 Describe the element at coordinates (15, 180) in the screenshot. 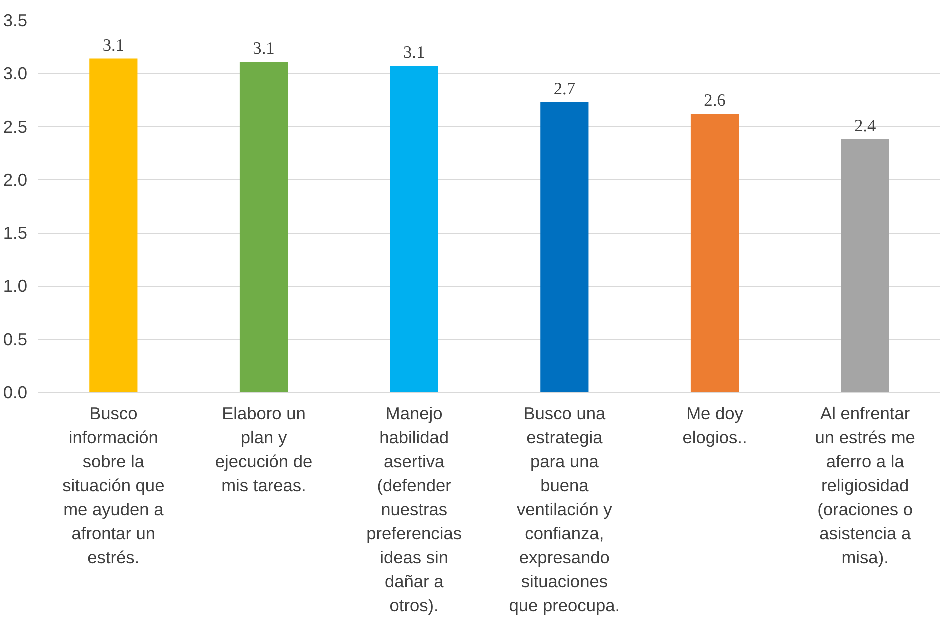

I see `y-tick-label: 2.0` at that location.